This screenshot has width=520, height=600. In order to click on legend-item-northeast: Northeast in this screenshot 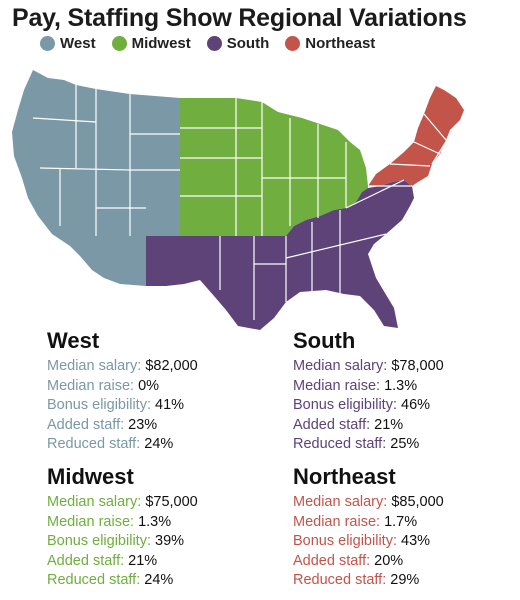, I will do `click(330, 43)`.